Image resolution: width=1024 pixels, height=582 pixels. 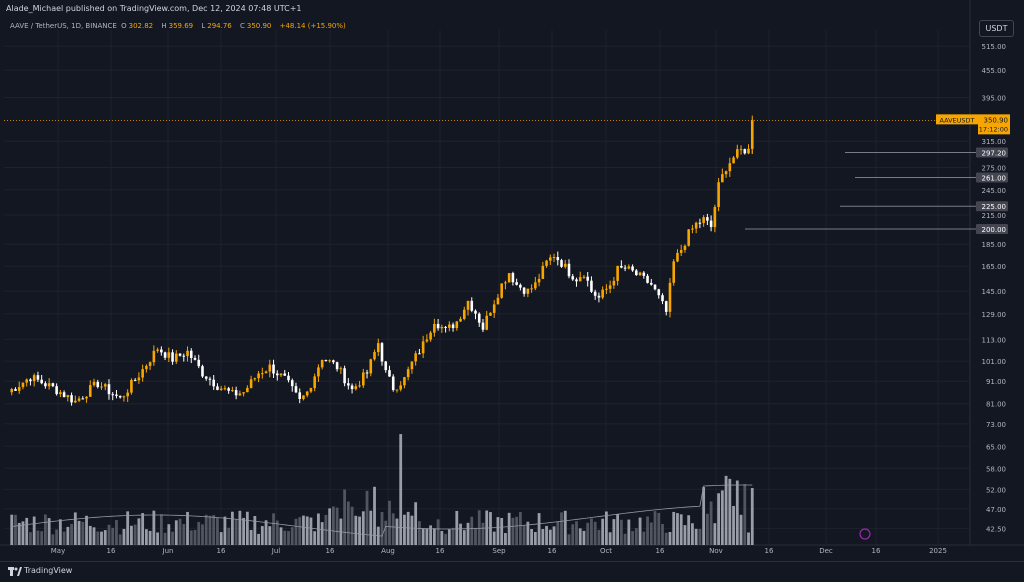 I want to click on y-tick-label: 261.00, so click(x=994, y=179).